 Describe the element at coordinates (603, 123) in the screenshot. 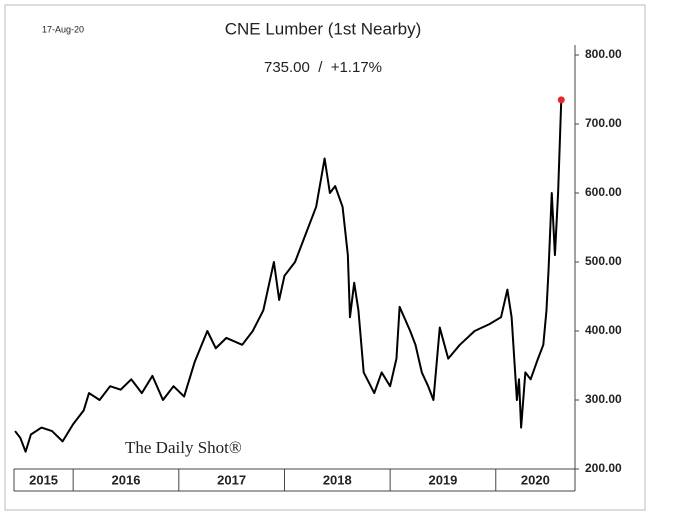

I see `y-tick-label: 700.00` at that location.